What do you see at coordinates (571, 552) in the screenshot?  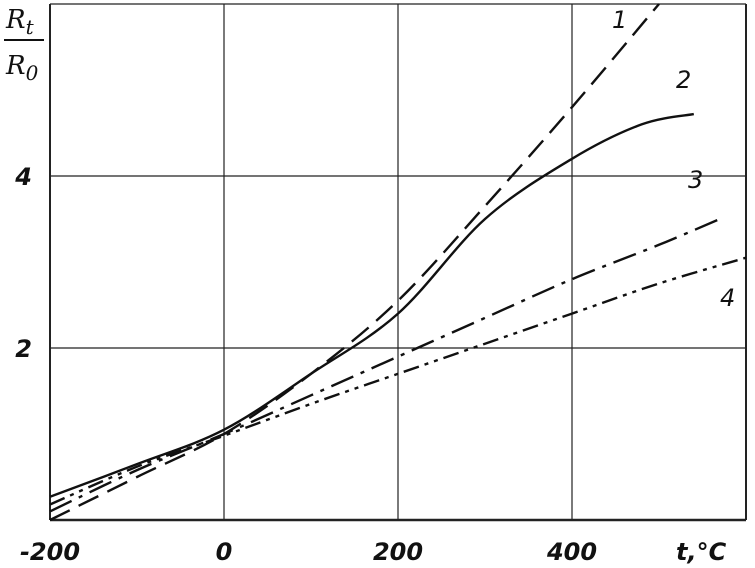 I see `x-tick-label: 400` at bounding box center [571, 552].